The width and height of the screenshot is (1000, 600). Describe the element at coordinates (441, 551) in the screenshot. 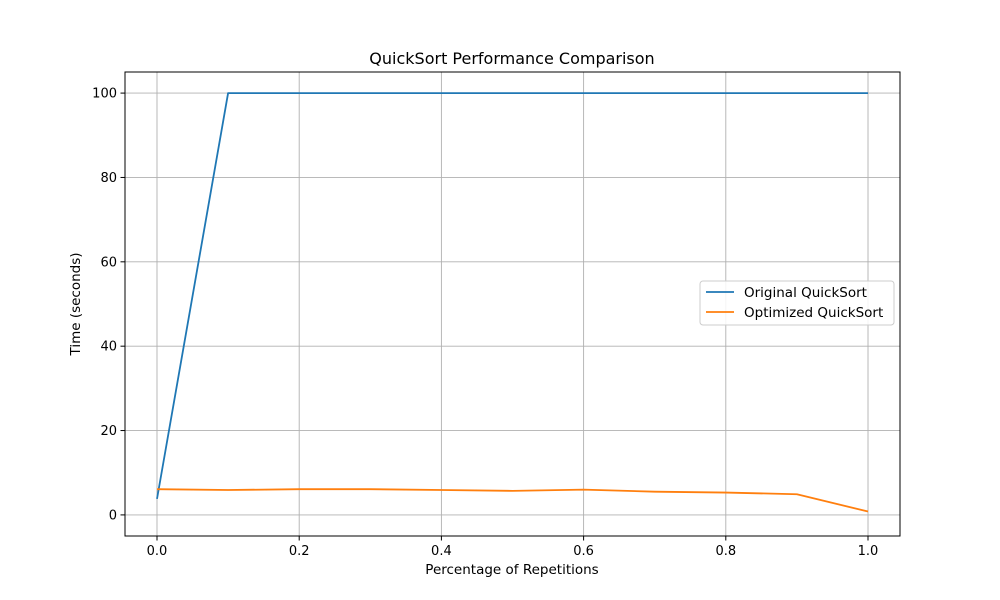

I see `x-tick-label: 0.4` at that location.